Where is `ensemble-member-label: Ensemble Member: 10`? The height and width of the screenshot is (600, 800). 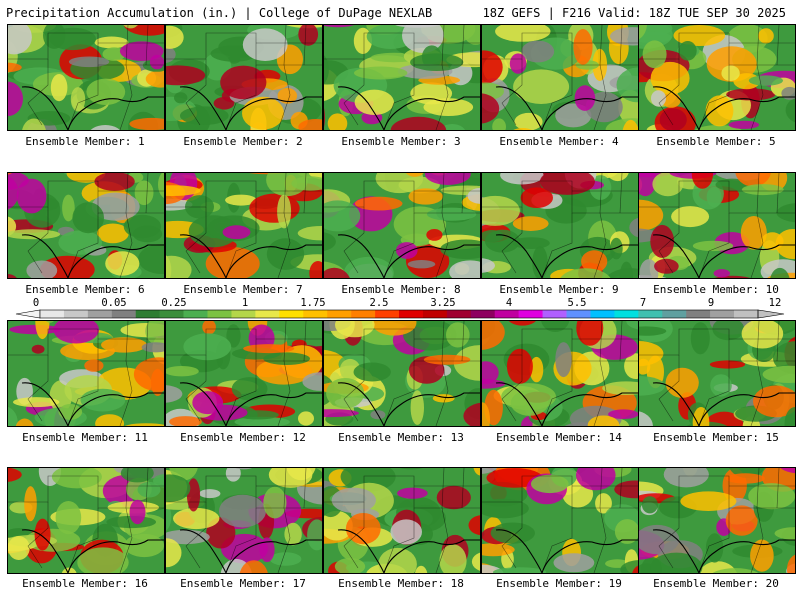 ensemble-member-label: Ensemble Member: 10 is located at coordinates (716, 289).